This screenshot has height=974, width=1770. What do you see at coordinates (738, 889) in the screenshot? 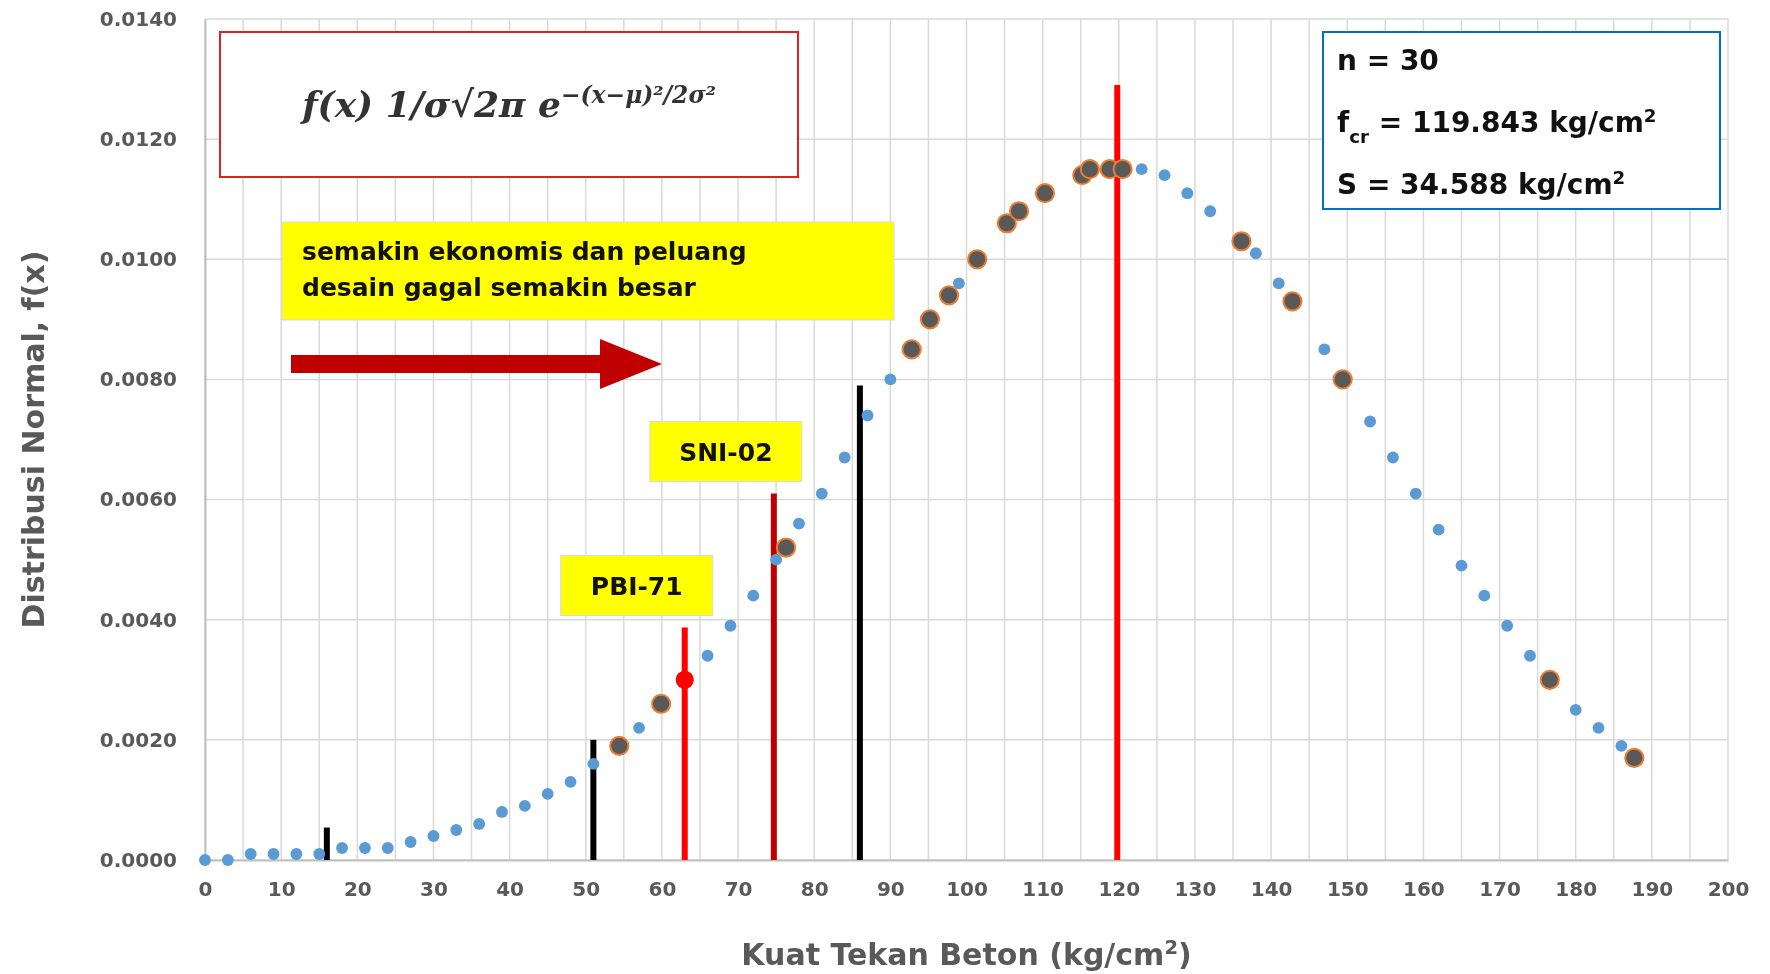
I see `x-tick-label: 70` at bounding box center [738, 889].